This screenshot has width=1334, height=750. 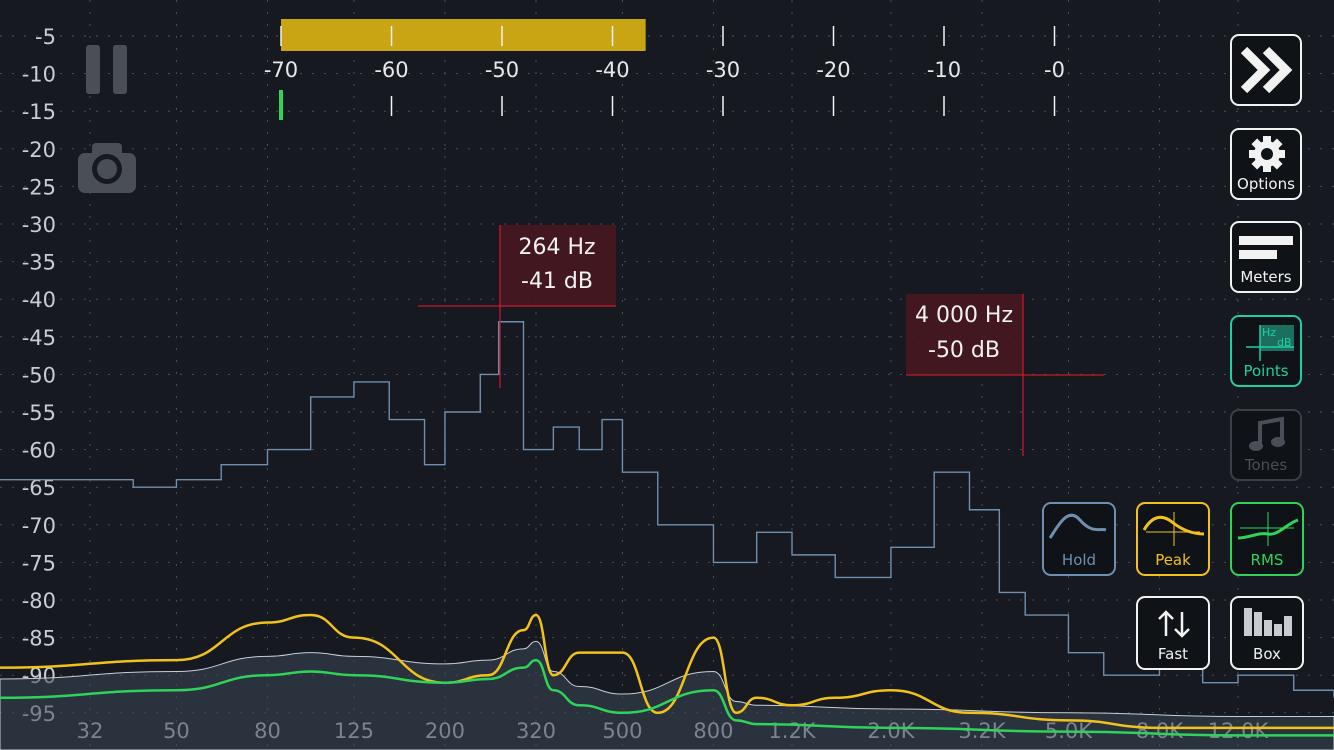 What do you see at coordinates (1266, 371) in the screenshot?
I see `points-label: Points` at bounding box center [1266, 371].